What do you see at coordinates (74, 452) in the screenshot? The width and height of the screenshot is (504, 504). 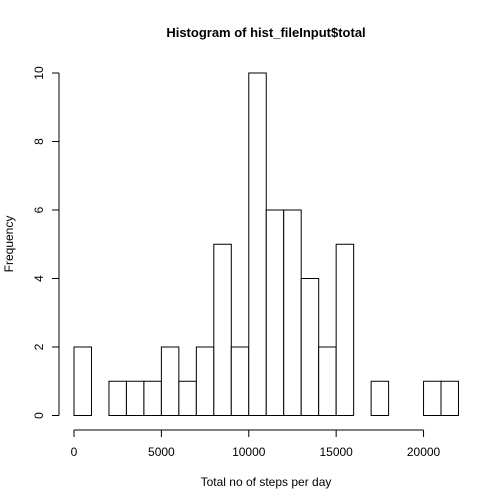 I see `x-tick-label: 0` at bounding box center [74, 452].